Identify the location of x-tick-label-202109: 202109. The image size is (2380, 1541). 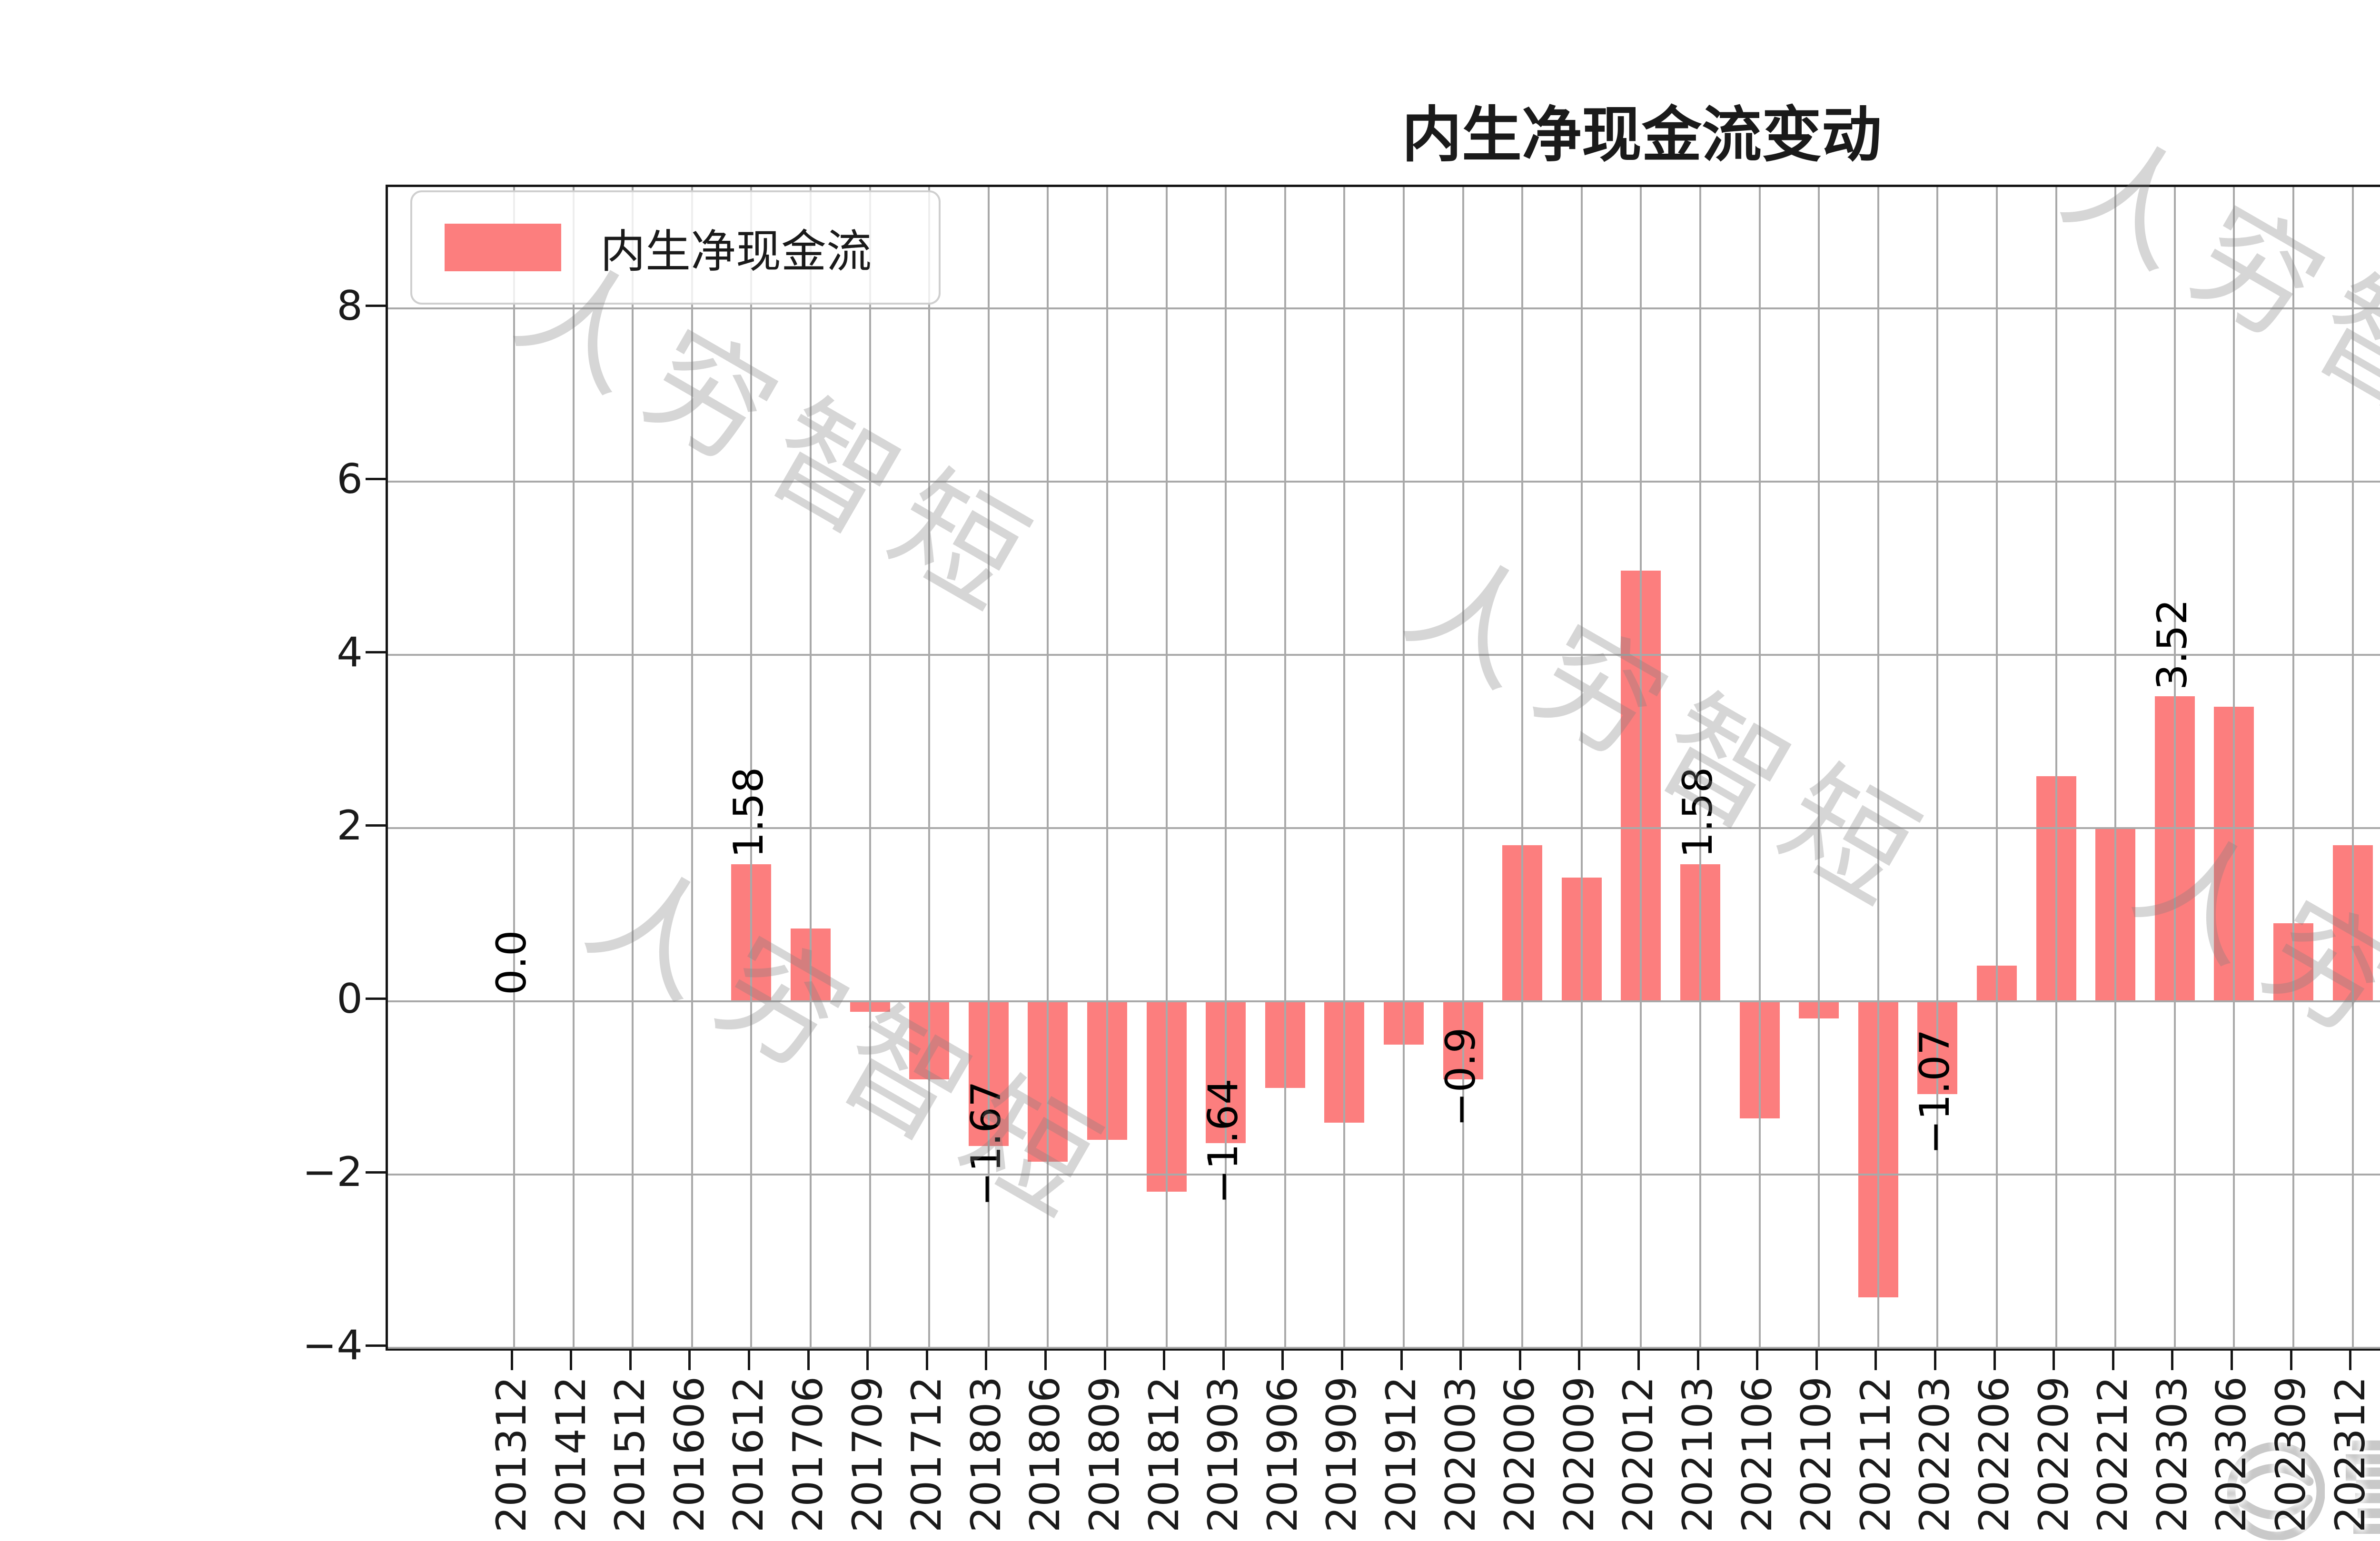
(1817, 1454).